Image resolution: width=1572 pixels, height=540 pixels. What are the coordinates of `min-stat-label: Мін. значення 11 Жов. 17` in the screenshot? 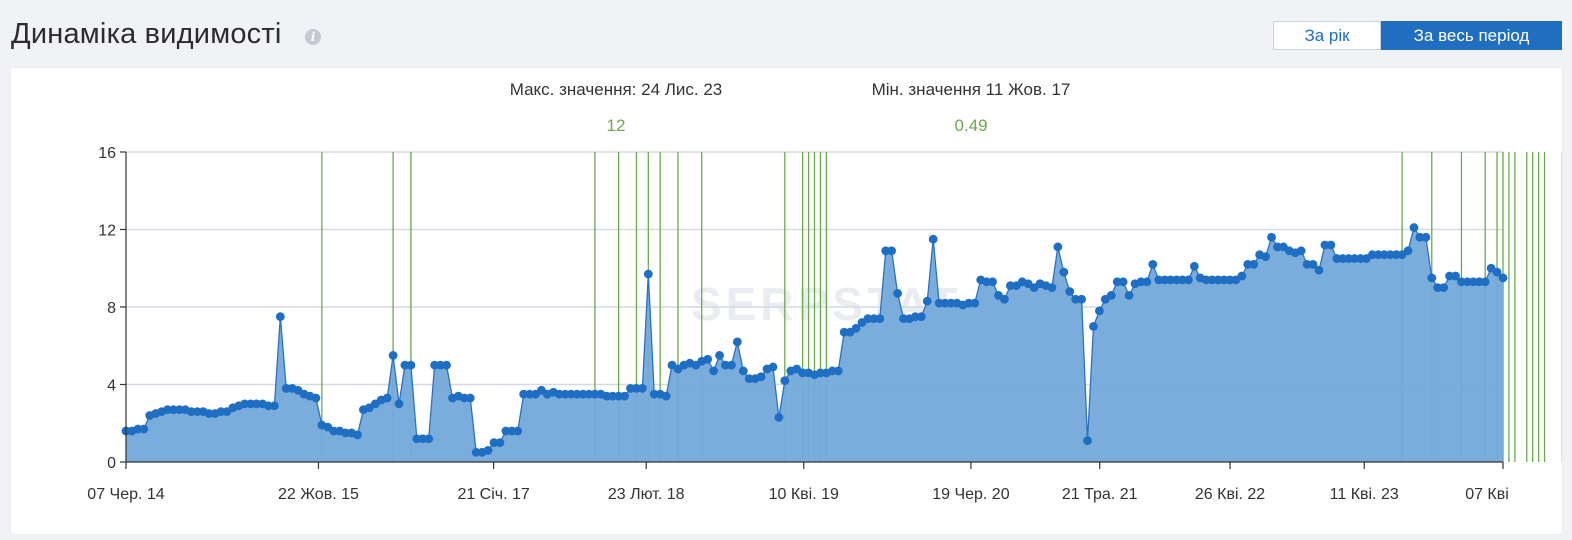 It's located at (971, 89).